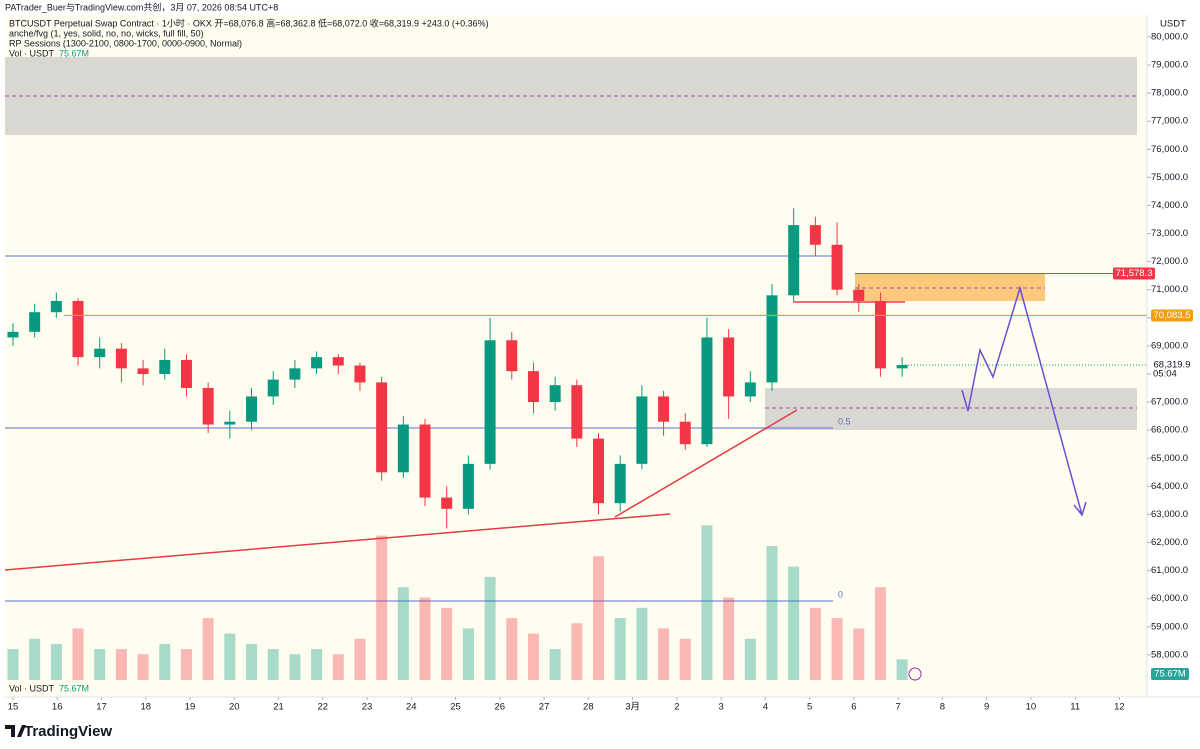 The width and height of the screenshot is (1200, 749). I want to click on y-tick-label: 60,000.0, so click(1169, 598).